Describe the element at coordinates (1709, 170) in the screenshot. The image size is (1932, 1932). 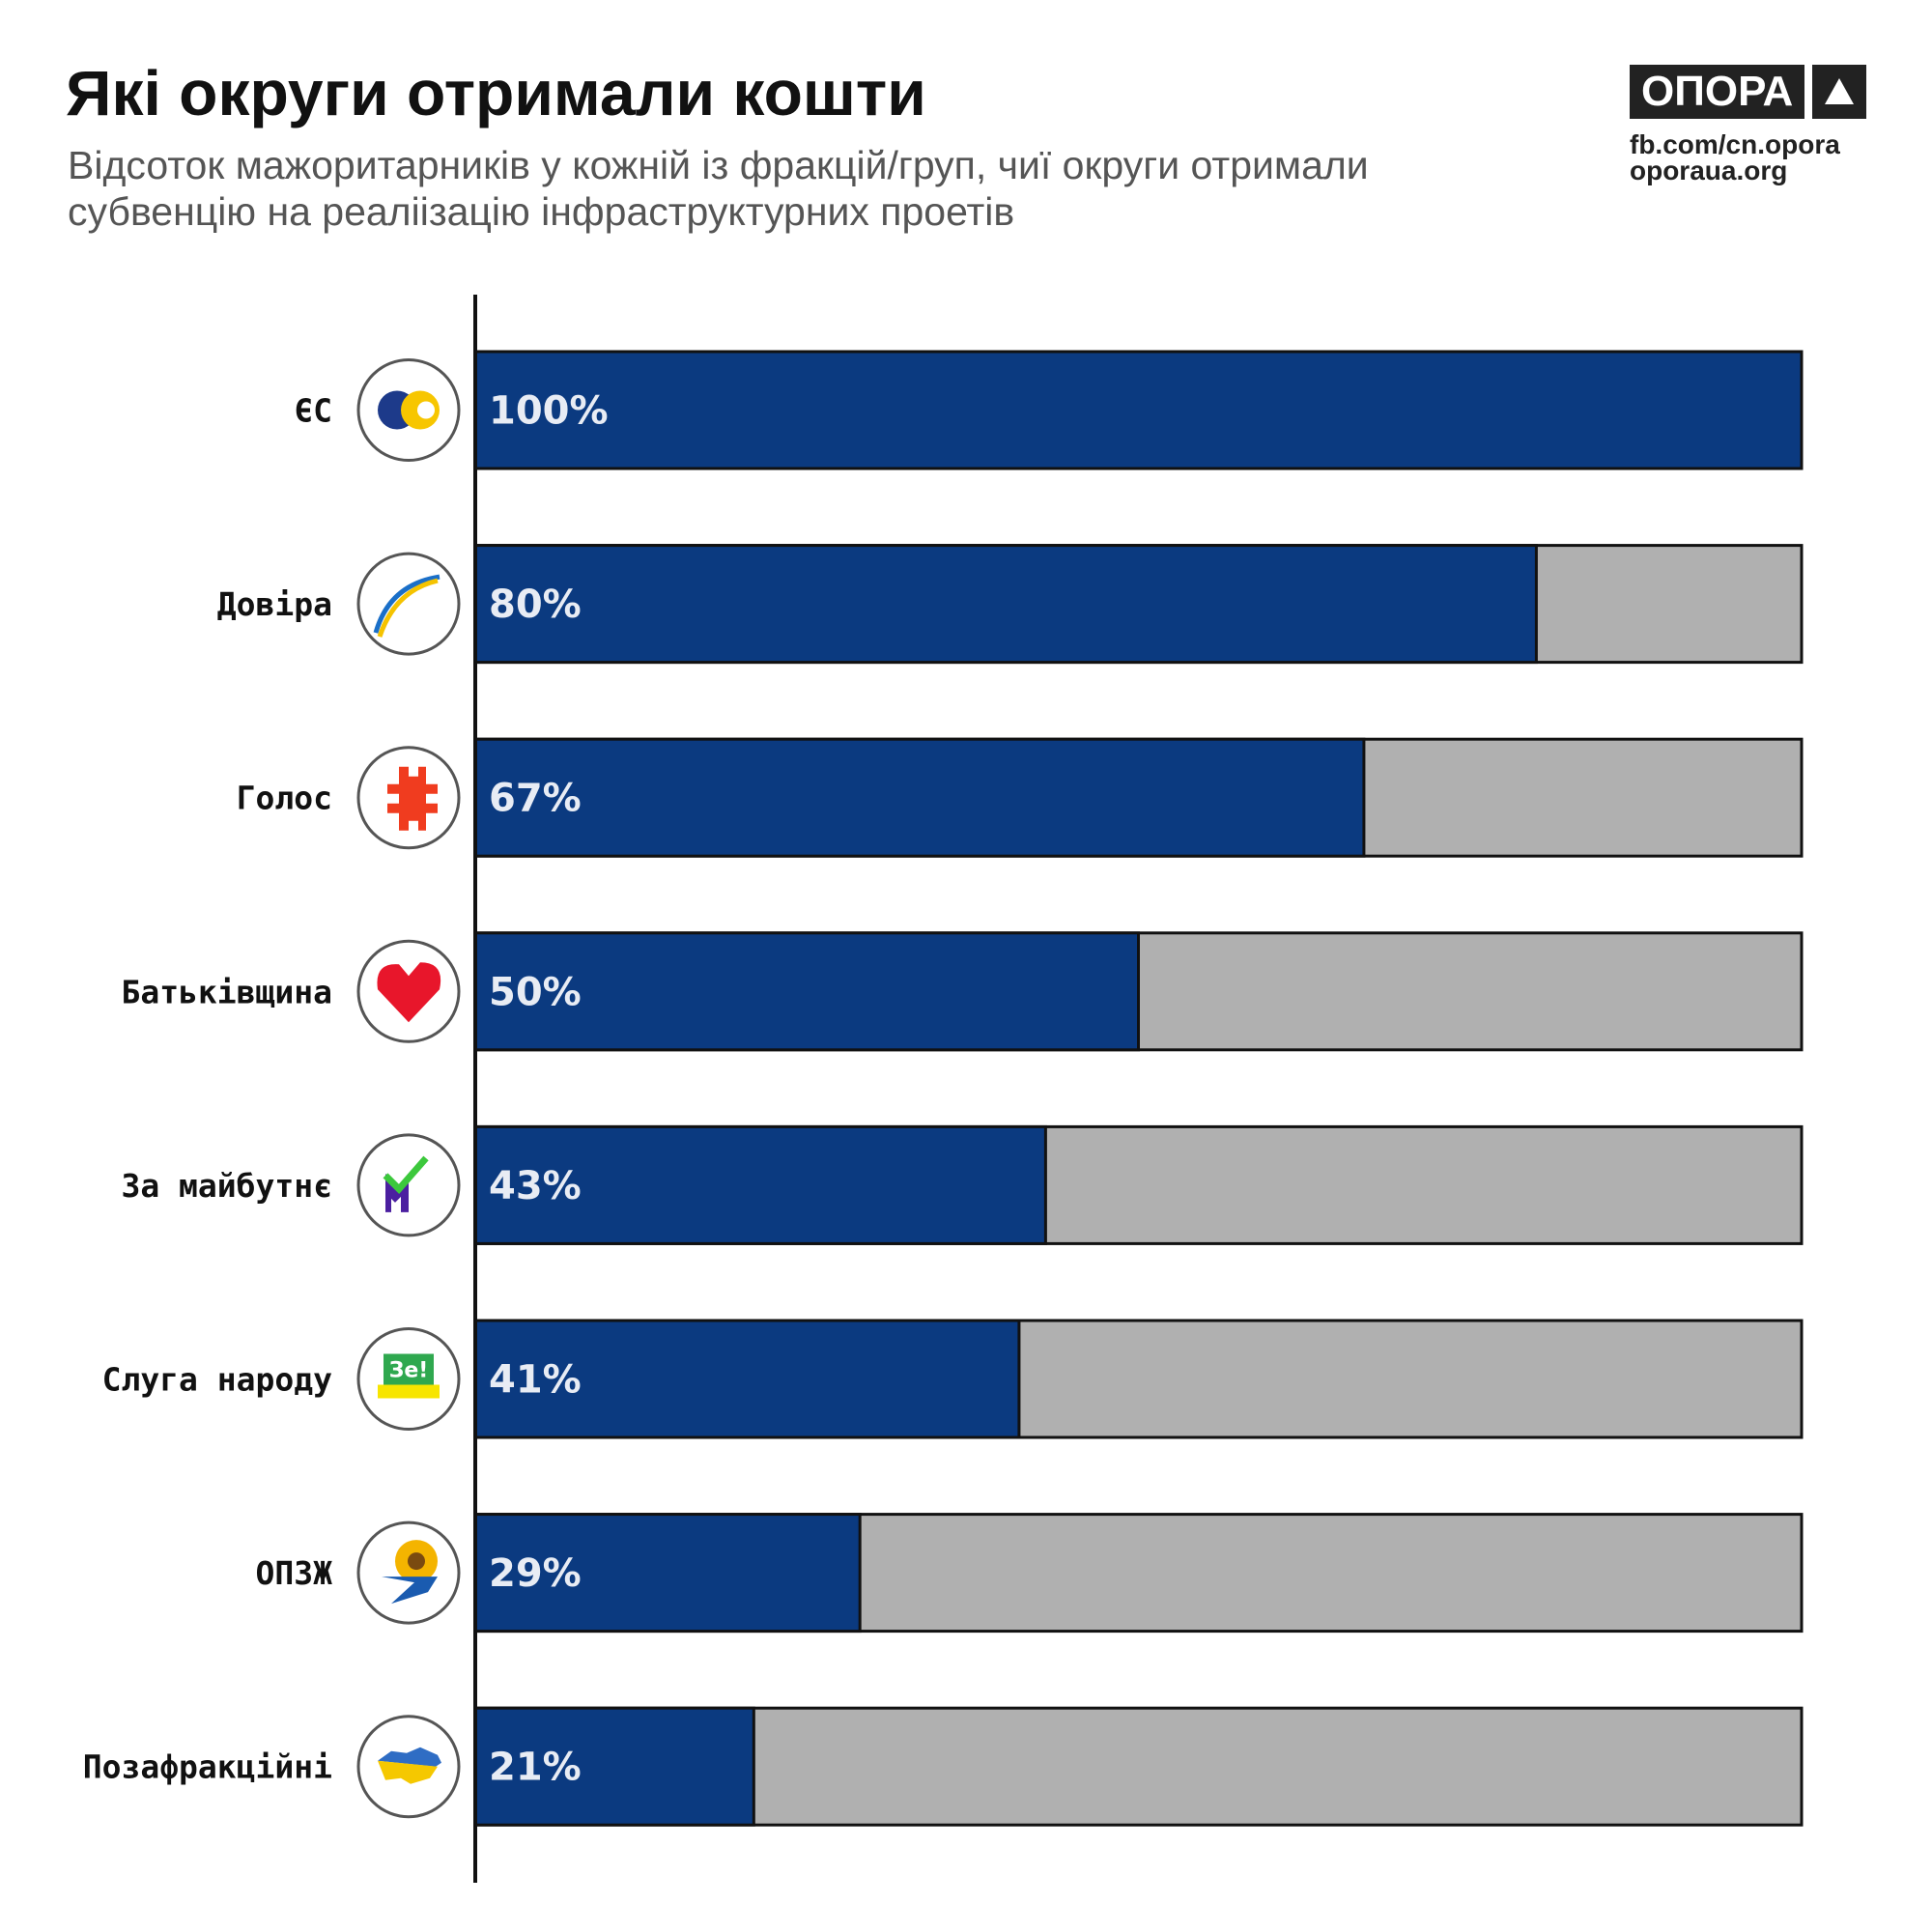
I see `website-link: oporaua.org` at that location.